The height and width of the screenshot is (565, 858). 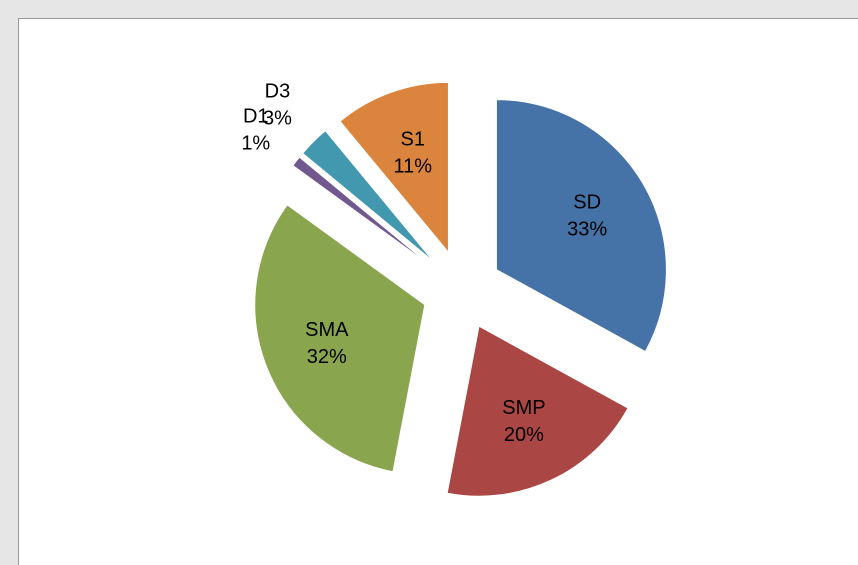 I want to click on slice-label: SMA, so click(x=327, y=330).